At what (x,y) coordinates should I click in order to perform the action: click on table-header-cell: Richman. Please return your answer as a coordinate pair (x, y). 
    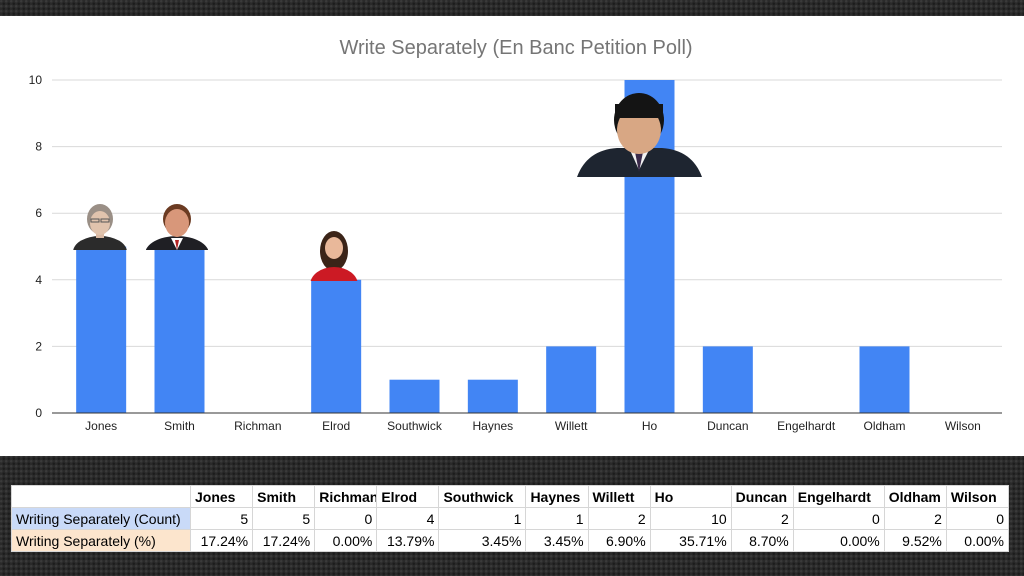
    Looking at the image, I should click on (346, 496).